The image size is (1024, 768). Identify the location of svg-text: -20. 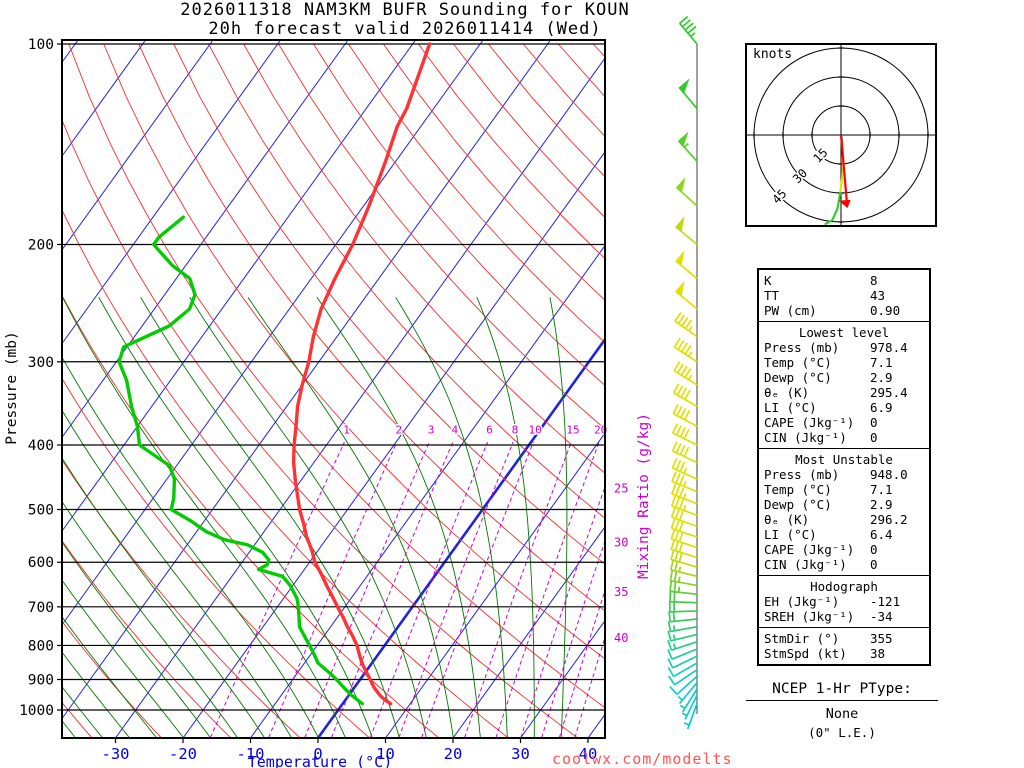
(183, 754).